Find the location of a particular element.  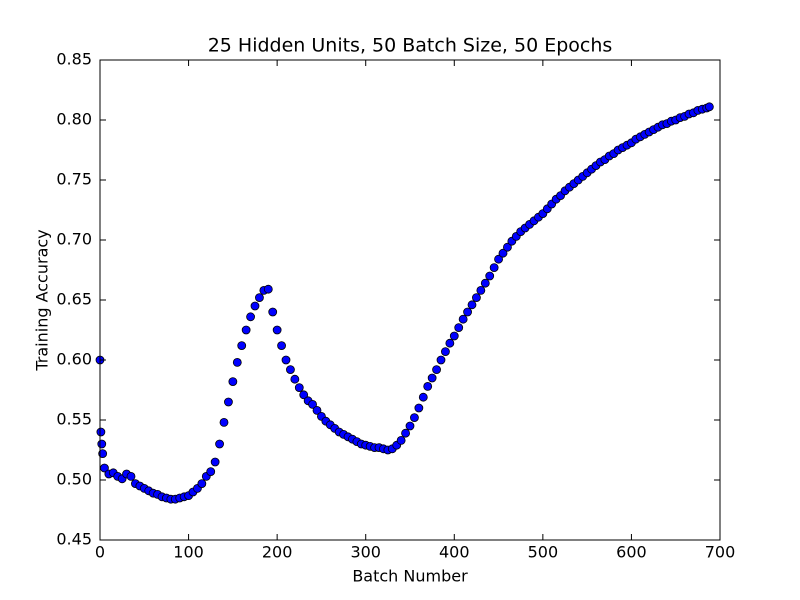

x-tick-label: 600 is located at coordinates (631, 552).